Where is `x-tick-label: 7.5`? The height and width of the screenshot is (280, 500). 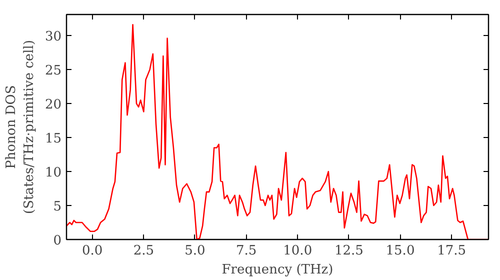
x-tick-label: 7.5 is located at coordinates (246, 251).